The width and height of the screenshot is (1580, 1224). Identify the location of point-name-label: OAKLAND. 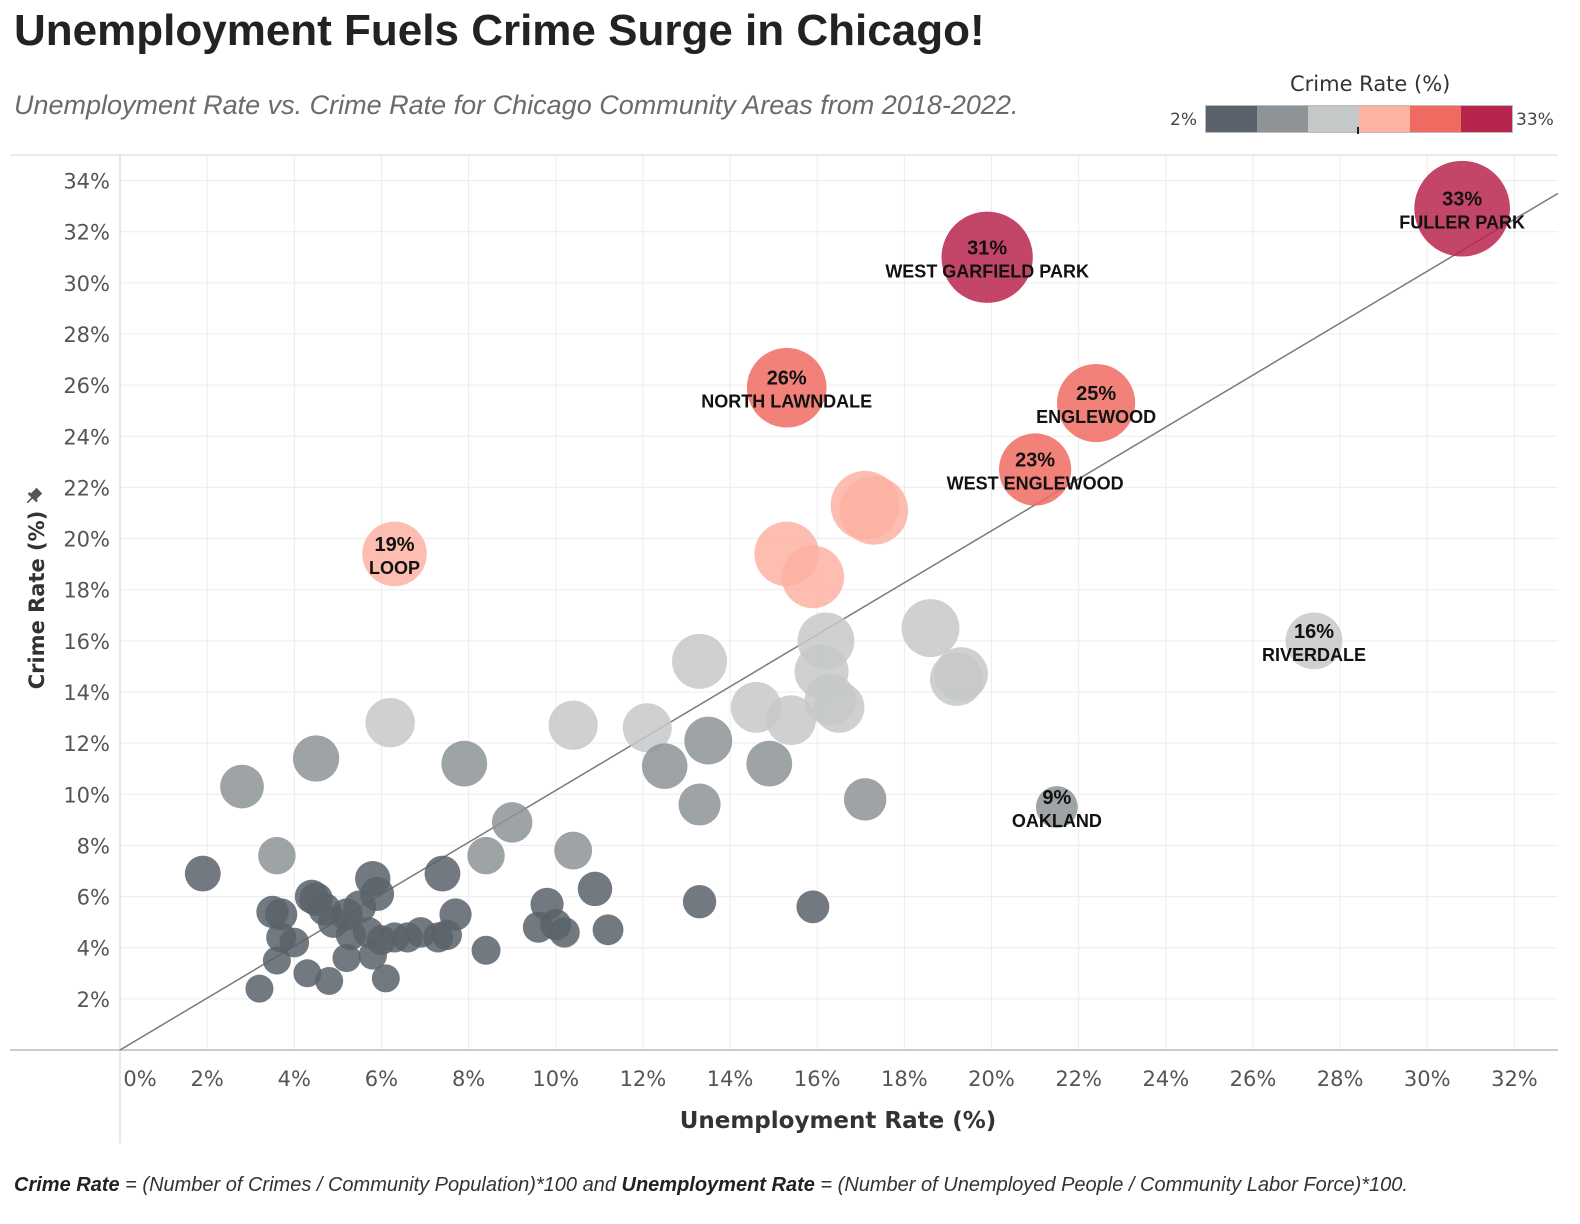
(1057, 821).